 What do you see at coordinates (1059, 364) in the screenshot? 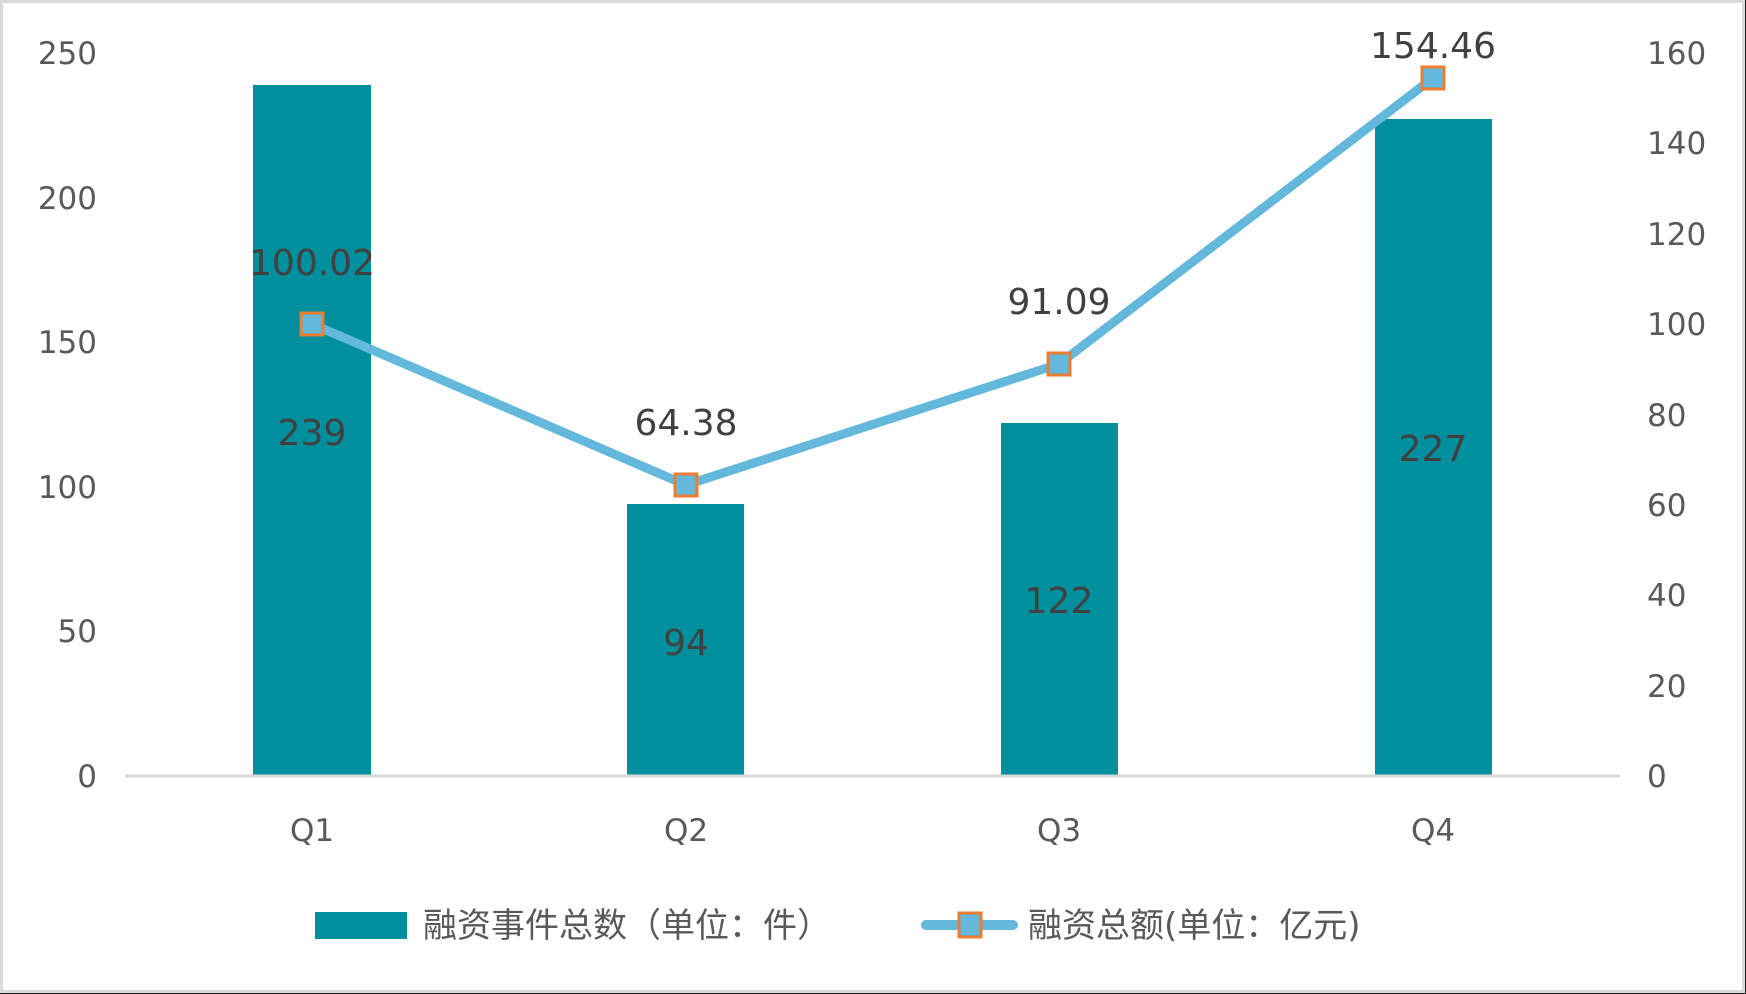
I see `marker-q3` at bounding box center [1059, 364].